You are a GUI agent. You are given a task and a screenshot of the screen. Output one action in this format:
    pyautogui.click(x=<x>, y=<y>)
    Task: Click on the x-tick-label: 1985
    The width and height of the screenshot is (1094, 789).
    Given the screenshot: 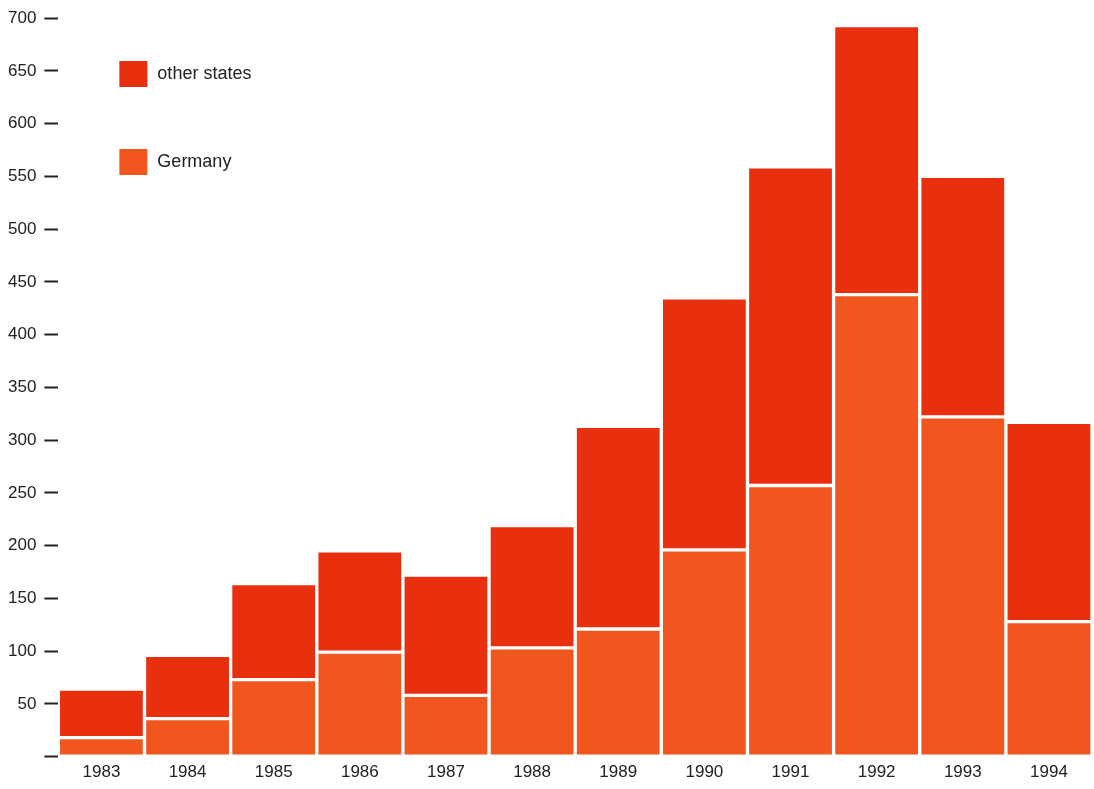 What is the action you would take?
    pyautogui.click(x=273, y=772)
    